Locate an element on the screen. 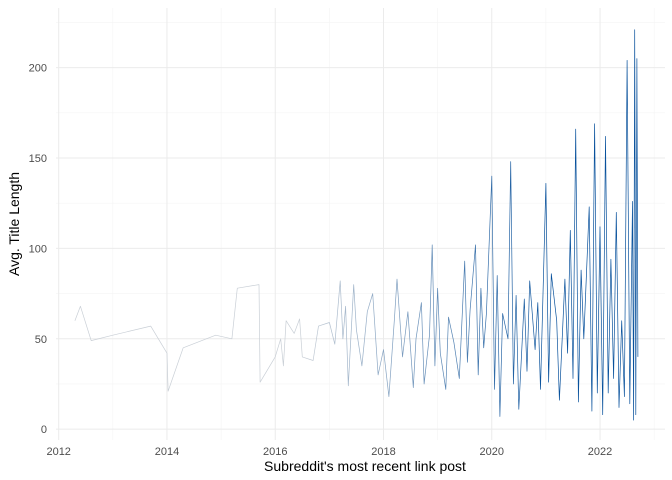  y-axis-title: Avg. Title Length is located at coordinates (14, 224).